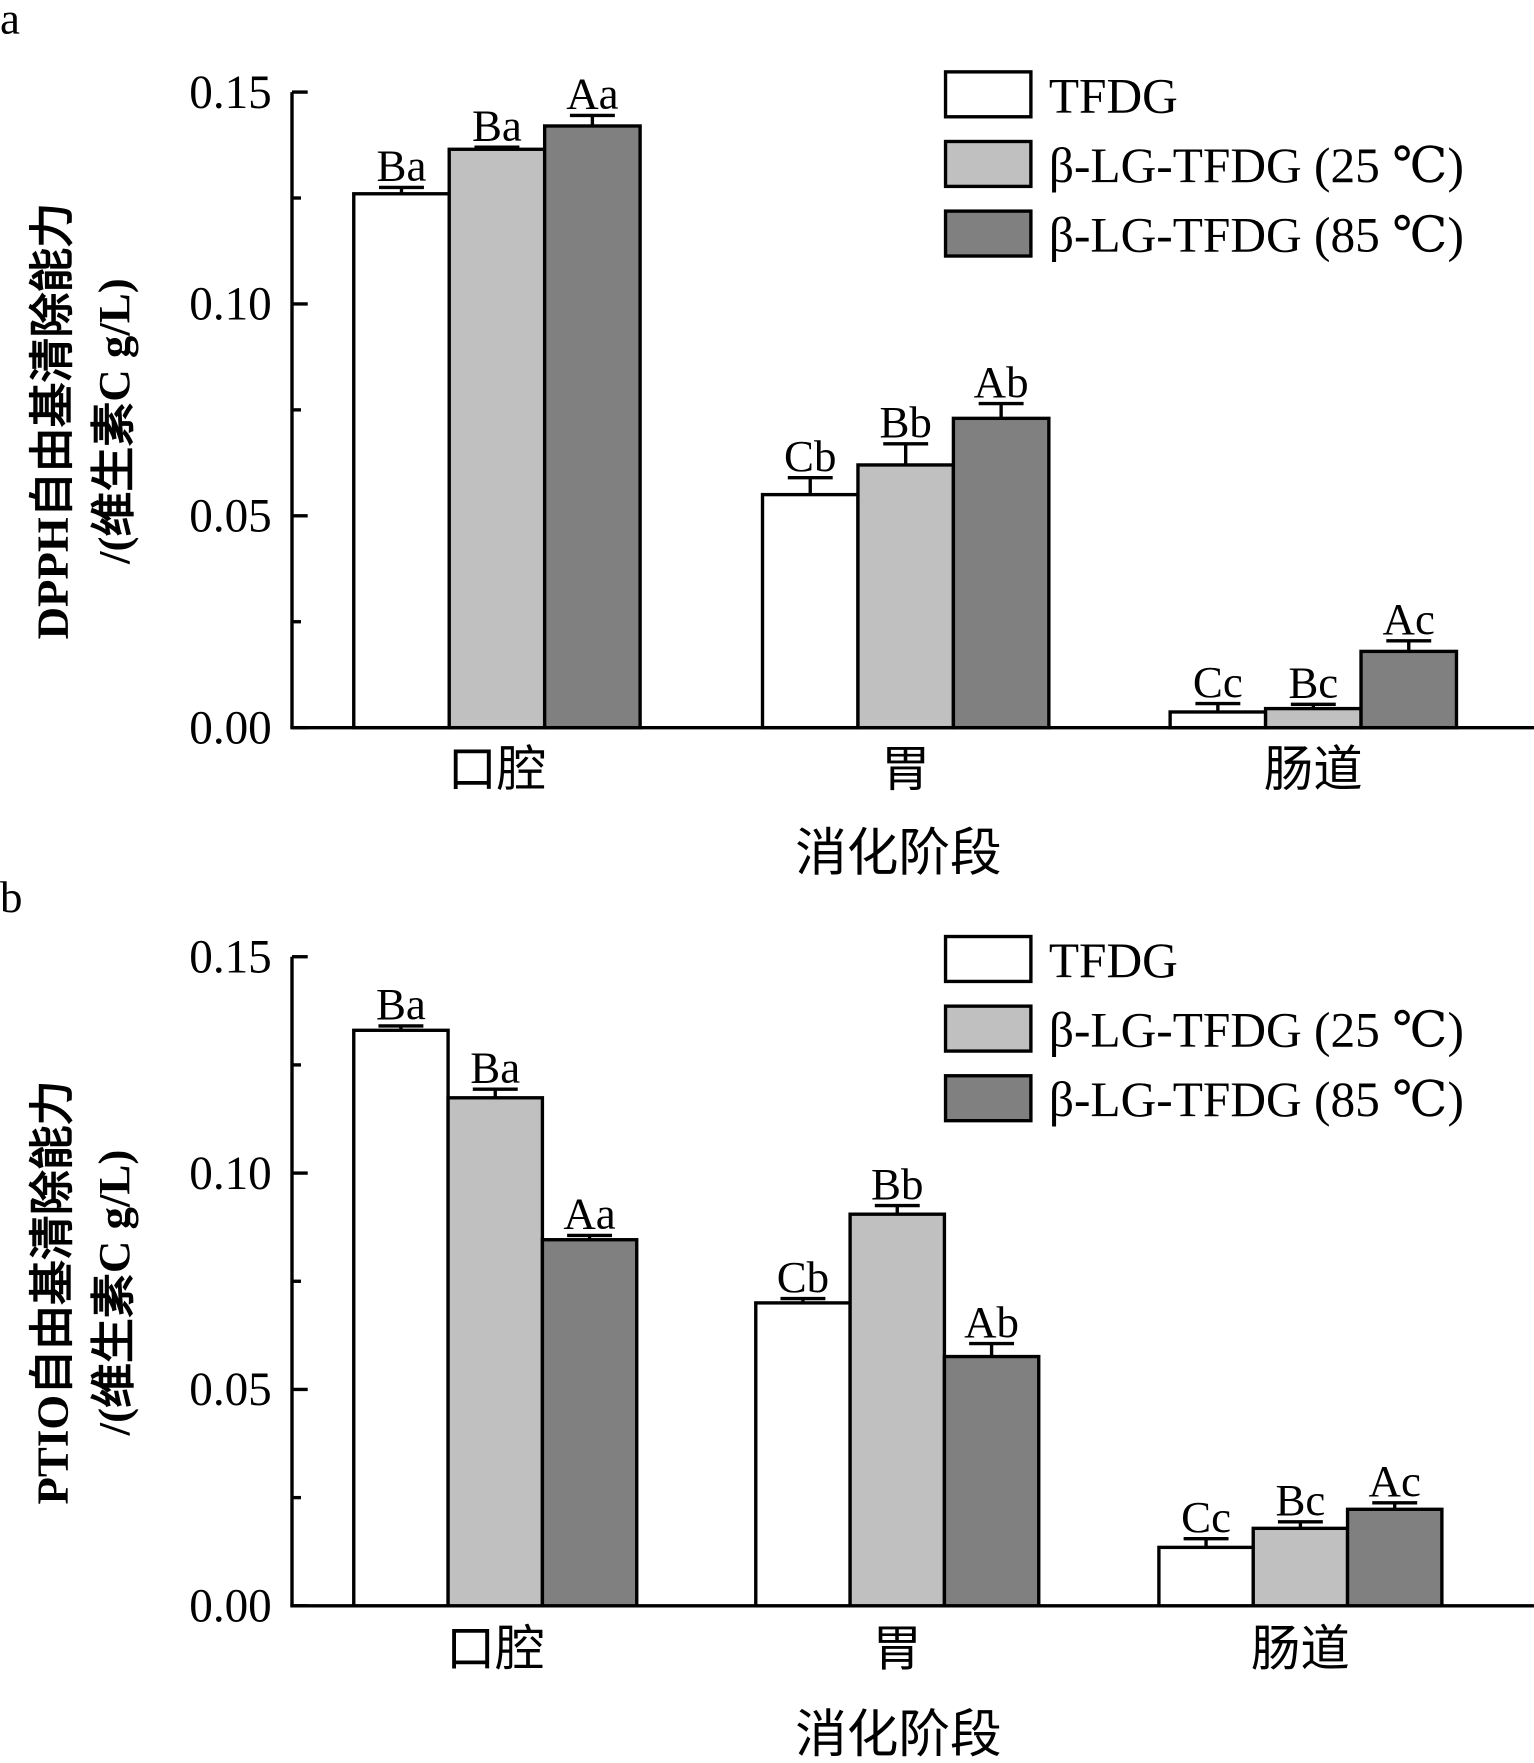 This screenshot has width=1534, height=1763. Describe the element at coordinates (52, 421) in the screenshot. I see `y-axis-title-line1: DPPH自由基清除能力` at that location.